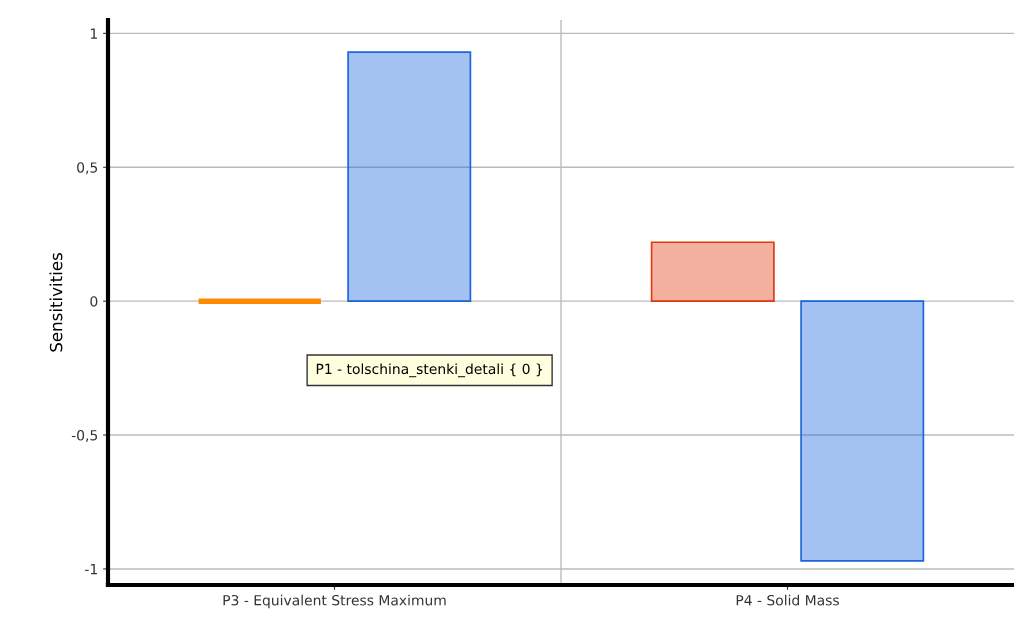 This screenshot has height=641, width=1014. What do you see at coordinates (787, 600) in the screenshot?
I see `x-tick-label: P4 - Solid Mass` at bounding box center [787, 600].